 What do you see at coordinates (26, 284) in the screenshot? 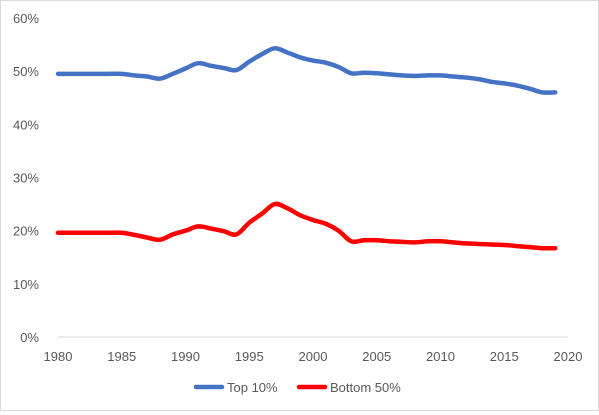
I see `y-tick-label: 10%` at bounding box center [26, 284].